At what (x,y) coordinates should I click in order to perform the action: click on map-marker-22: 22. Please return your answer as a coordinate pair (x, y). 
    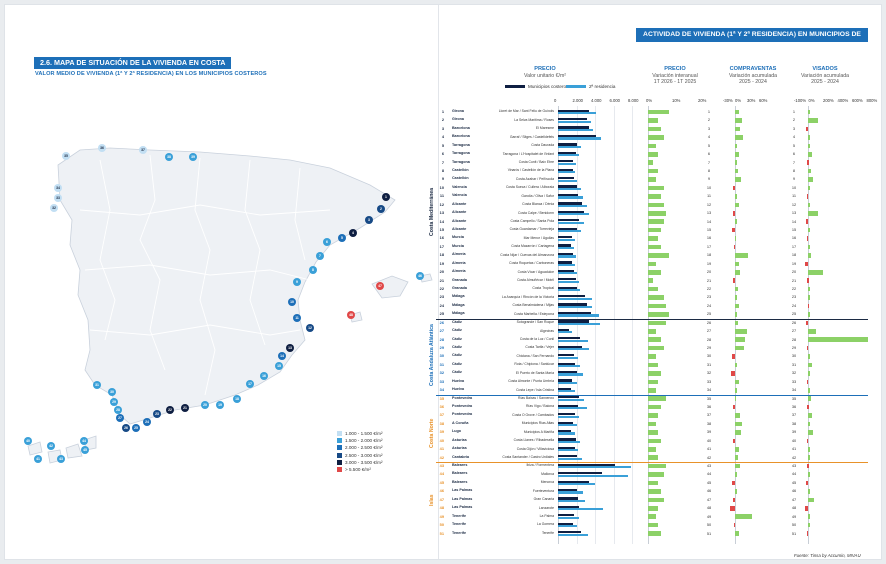
    Looking at the image, I should click on (170, 410).